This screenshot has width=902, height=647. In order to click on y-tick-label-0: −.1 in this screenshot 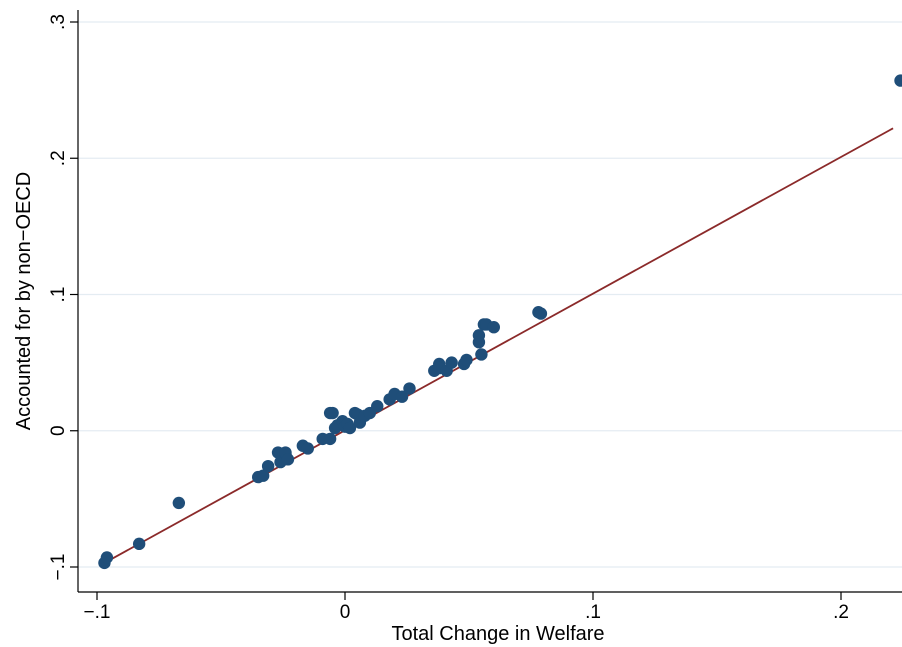, I will do `click(58, 567)`.